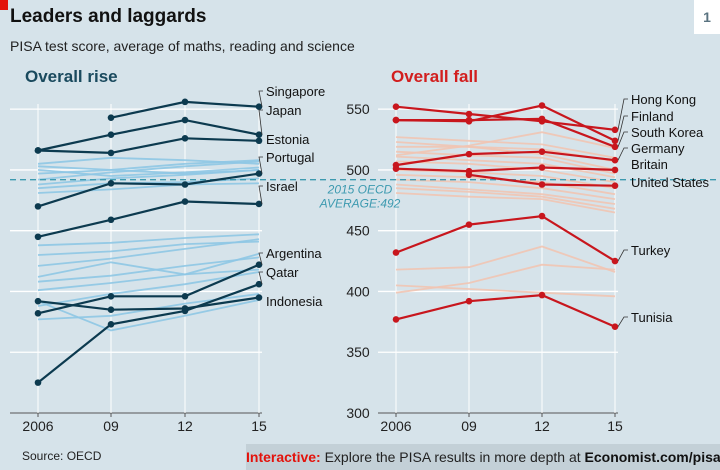 The height and width of the screenshot is (470, 720). What do you see at coordinates (260, 165) in the screenshot?
I see `leader-line-portugal` at bounding box center [260, 165].